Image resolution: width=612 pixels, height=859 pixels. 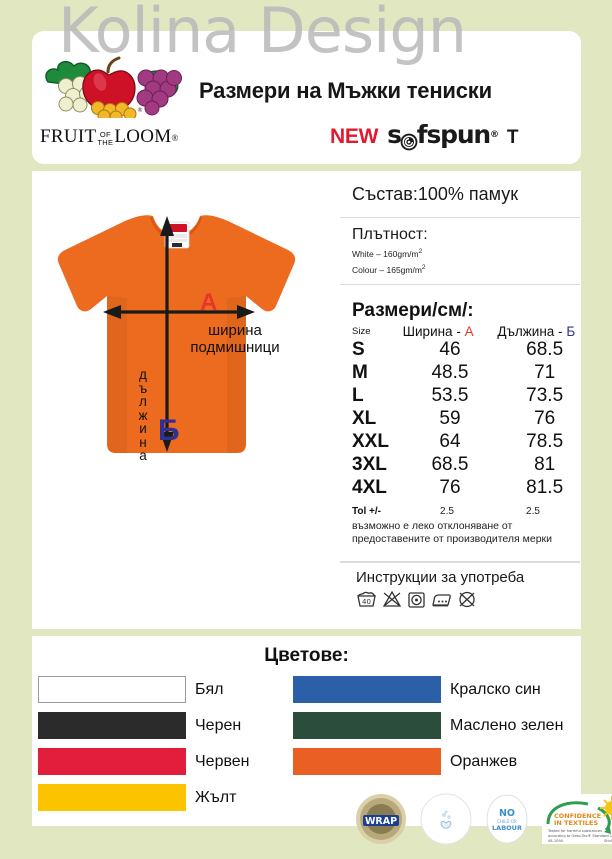 I want to click on fotl-fruit: FRUIT, so click(x=68, y=136).